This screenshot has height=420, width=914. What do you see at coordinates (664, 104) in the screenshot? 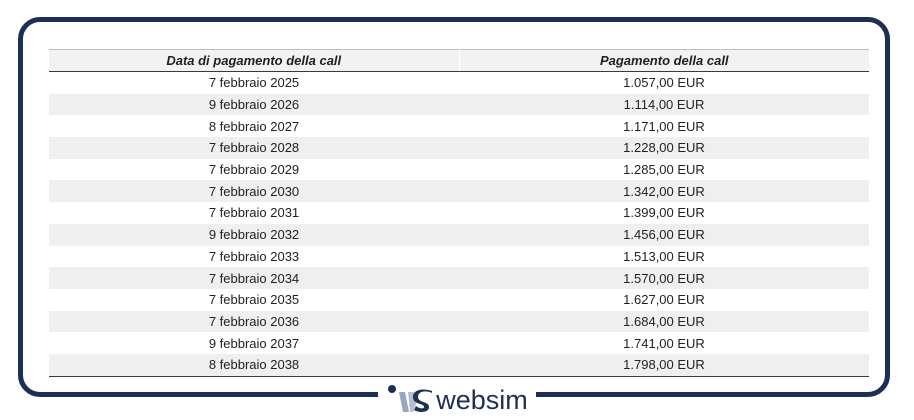
I see `payment-amount-cell: 1.114,00 EUR` at bounding box center [664, 104].